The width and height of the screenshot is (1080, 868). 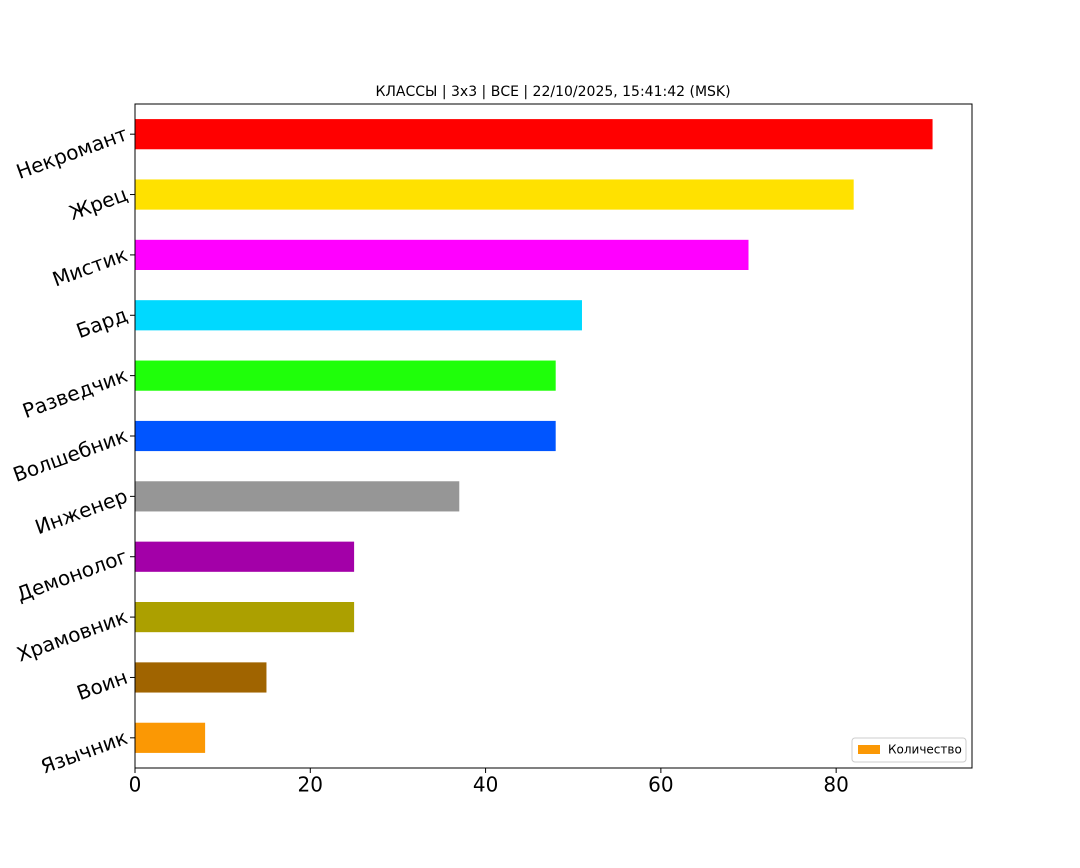 I want to click on y-tick-label: Волшебник, so click(x=70, y=455).